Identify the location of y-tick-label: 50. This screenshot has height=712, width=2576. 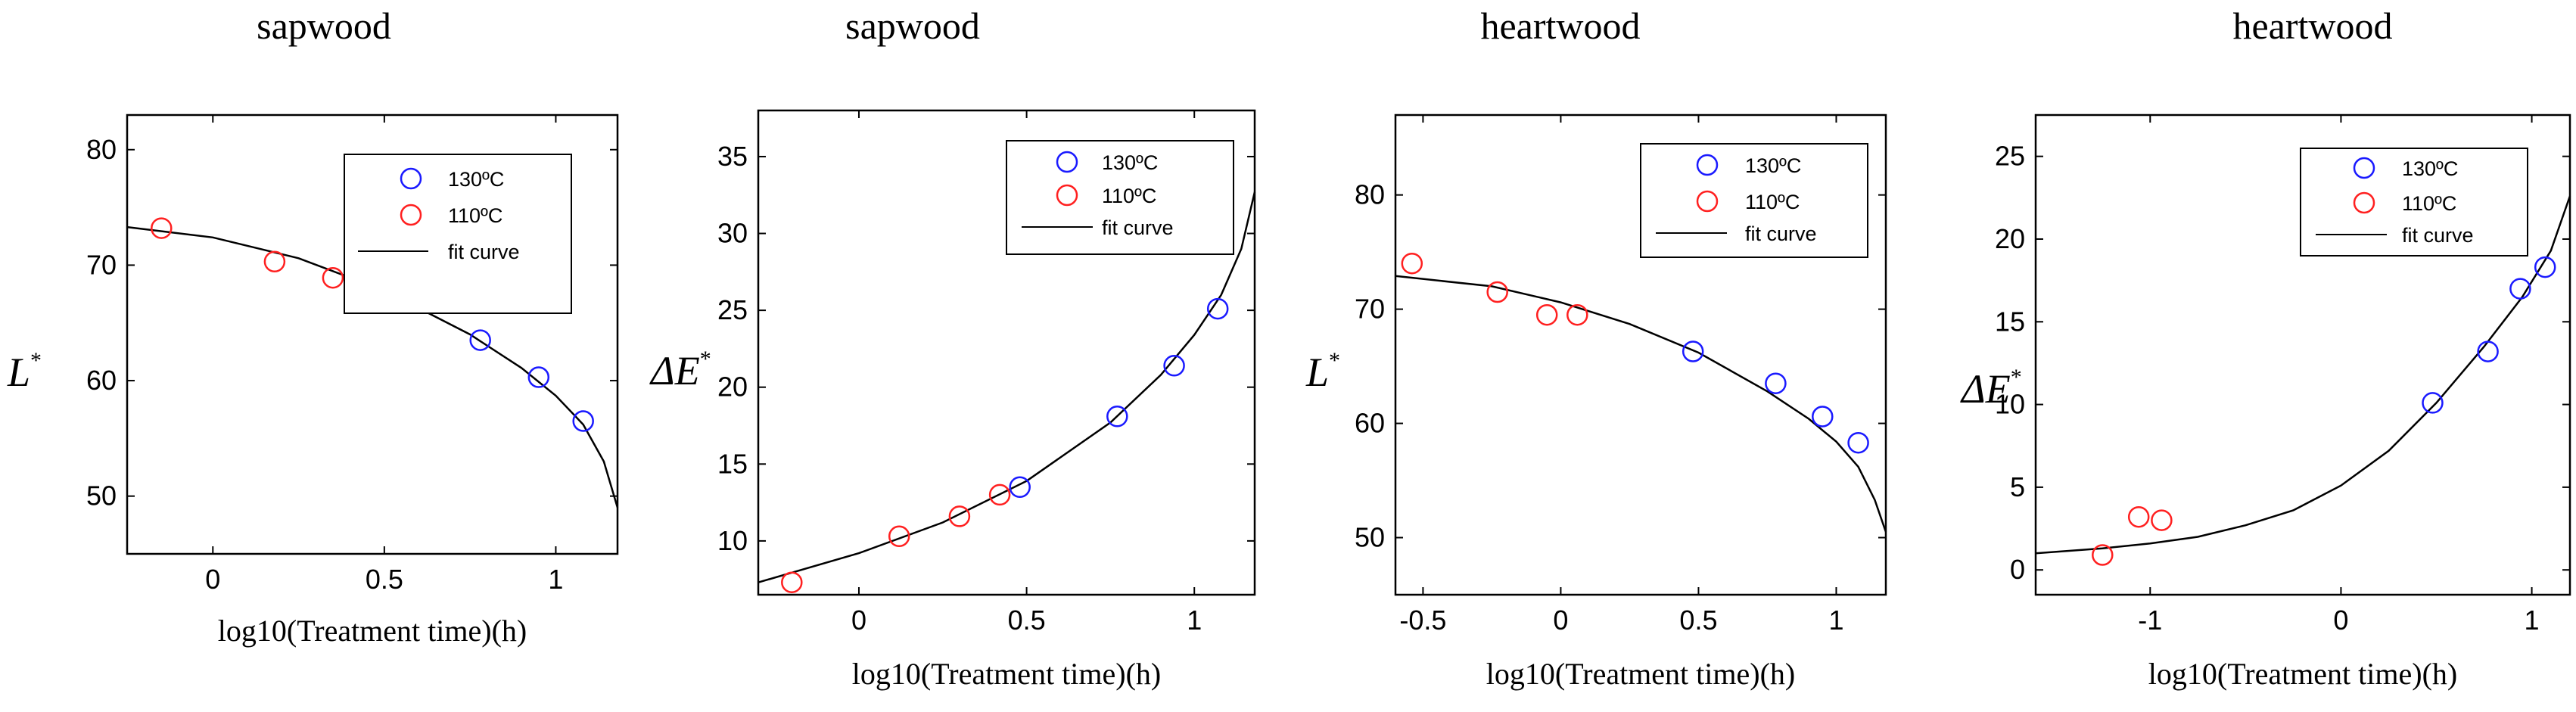
(1370, 537).